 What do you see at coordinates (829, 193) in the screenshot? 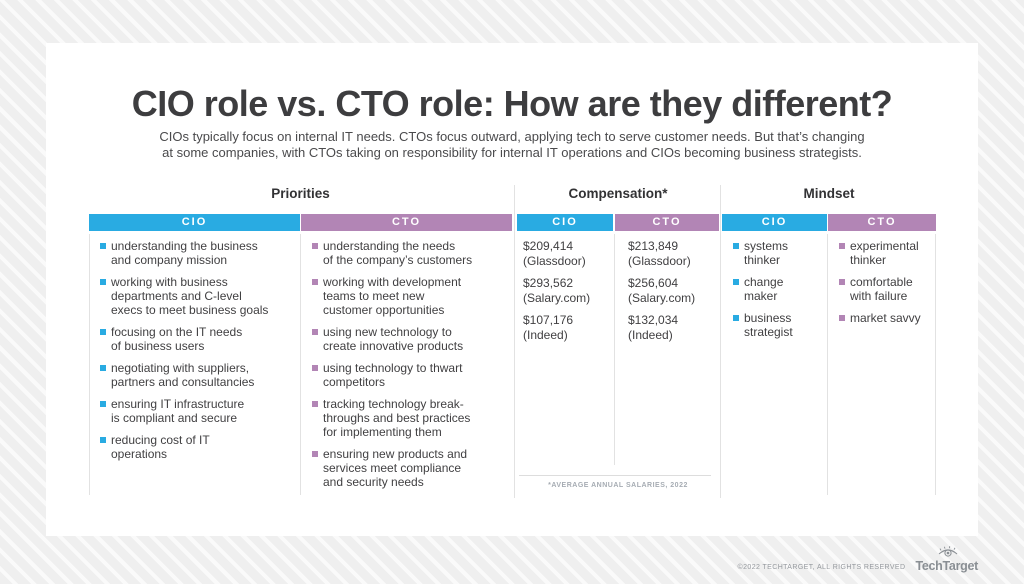
I see `group-label-mindset: Mindset` at bounding box center [829, 193].